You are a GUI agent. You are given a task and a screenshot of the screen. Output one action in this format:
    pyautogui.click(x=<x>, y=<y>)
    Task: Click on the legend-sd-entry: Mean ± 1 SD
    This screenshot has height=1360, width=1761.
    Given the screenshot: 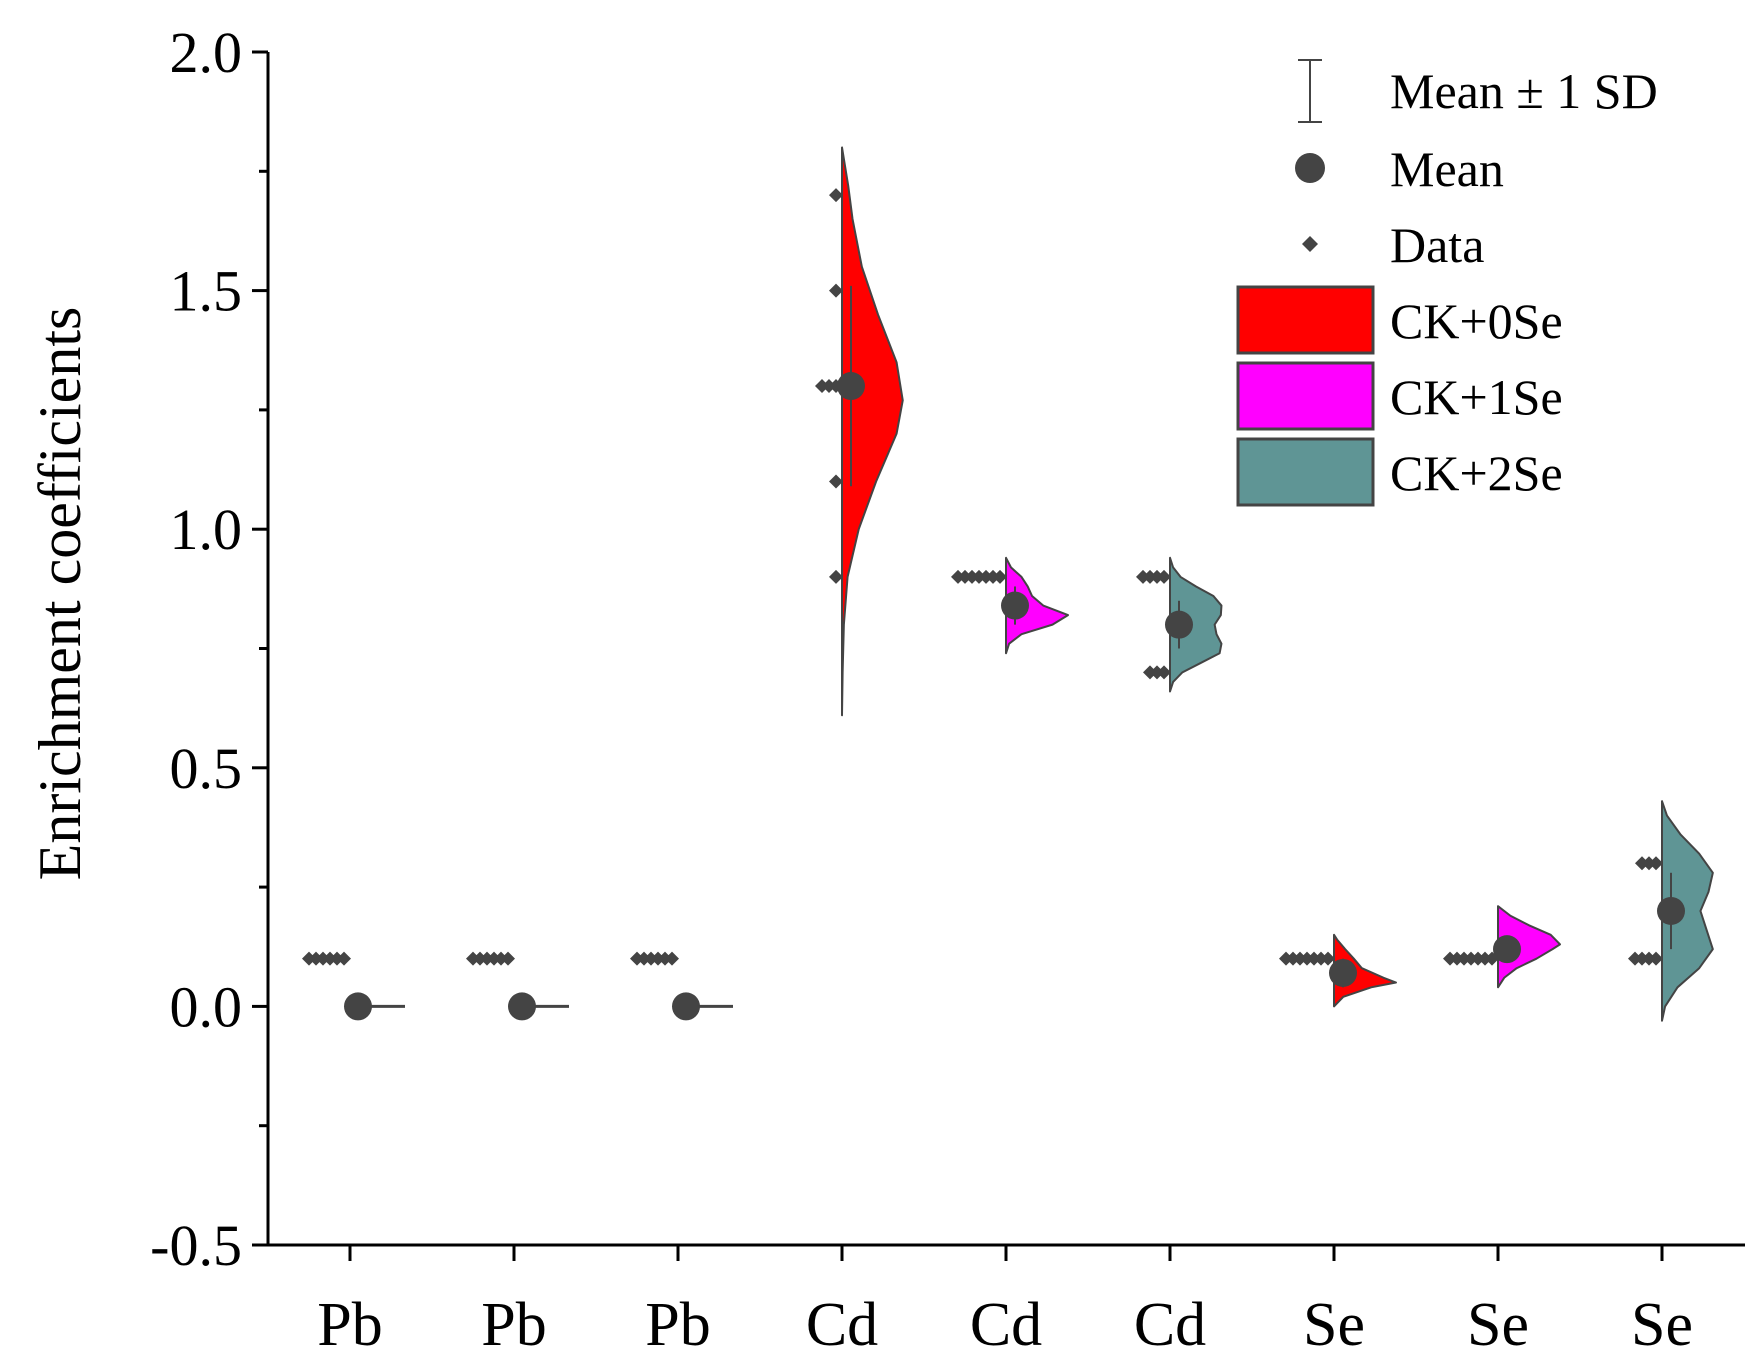 What is the action you would take?
    pyautogui.click(x=1478, y=91)
    